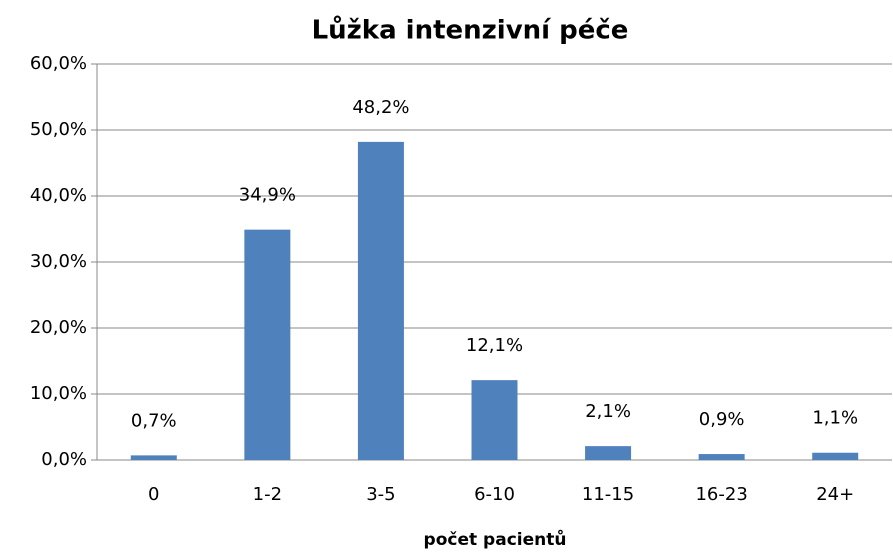 Image resolution: width=893 pixels, height=553 pixels. Describe the element at coordinates (267, 494) in the screenshot. I see `x-tick-label: 1-2` at that location.